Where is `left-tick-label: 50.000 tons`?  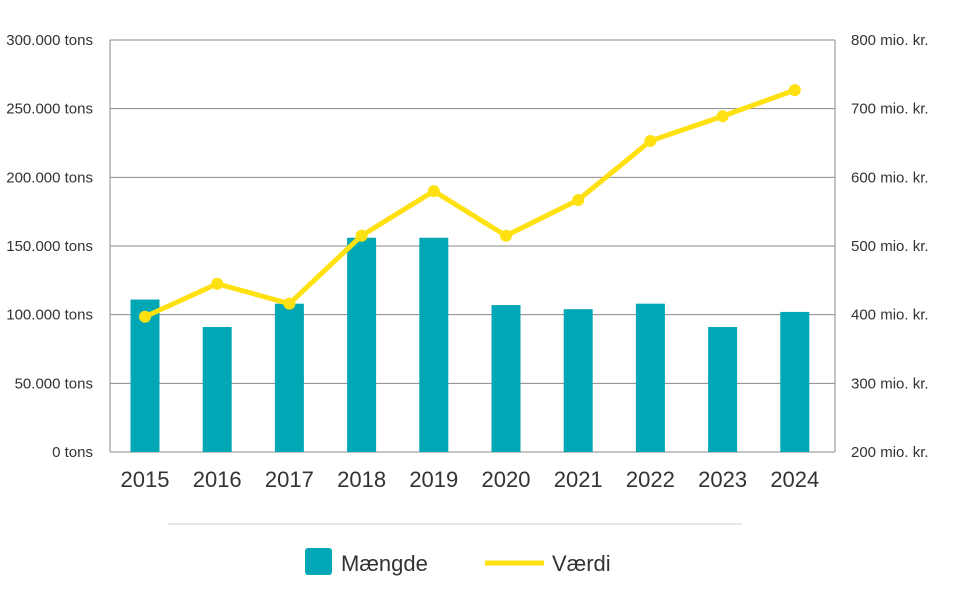
left-tick-label: 50.000 tons is located at coordinates (54, 383).